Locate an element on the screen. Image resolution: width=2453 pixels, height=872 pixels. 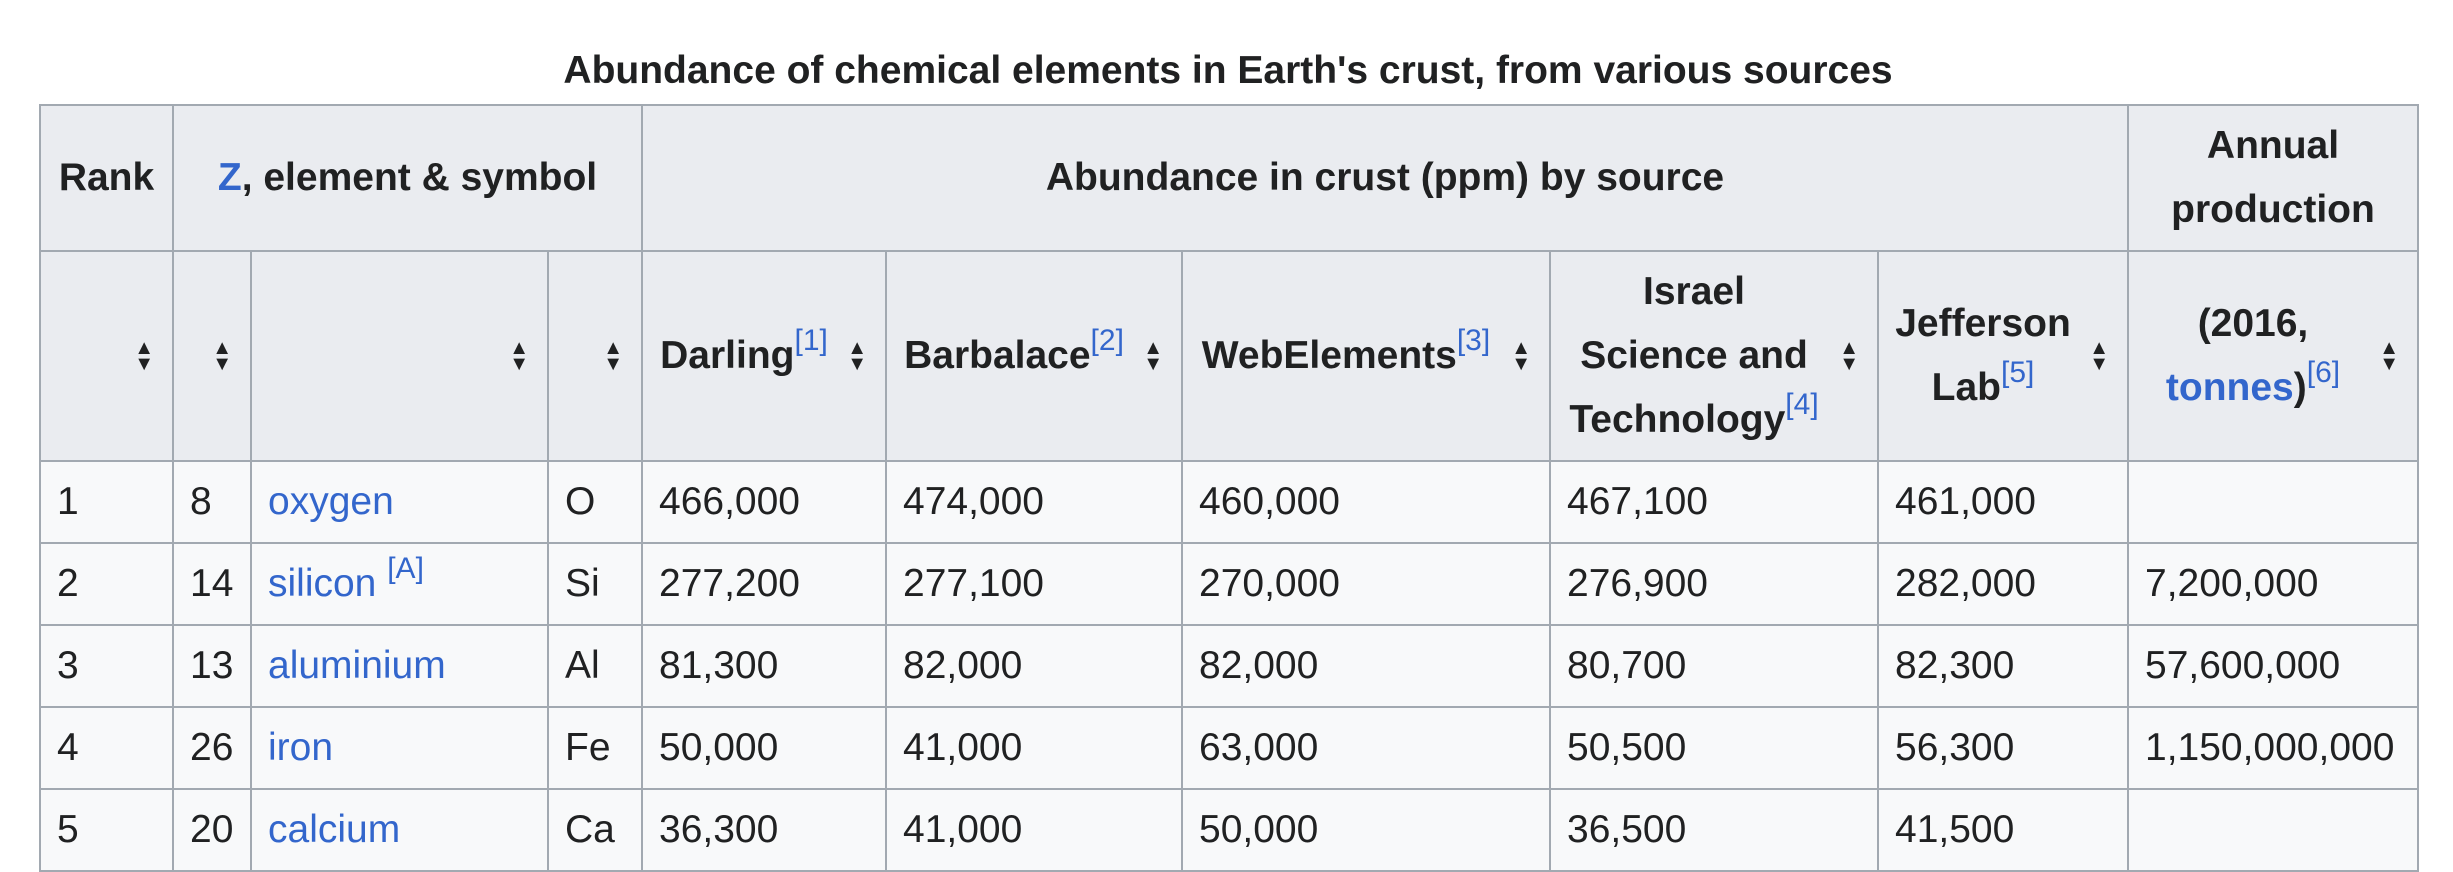
barbalace-ref-link: [2] is located at coordinates (1107, 340).